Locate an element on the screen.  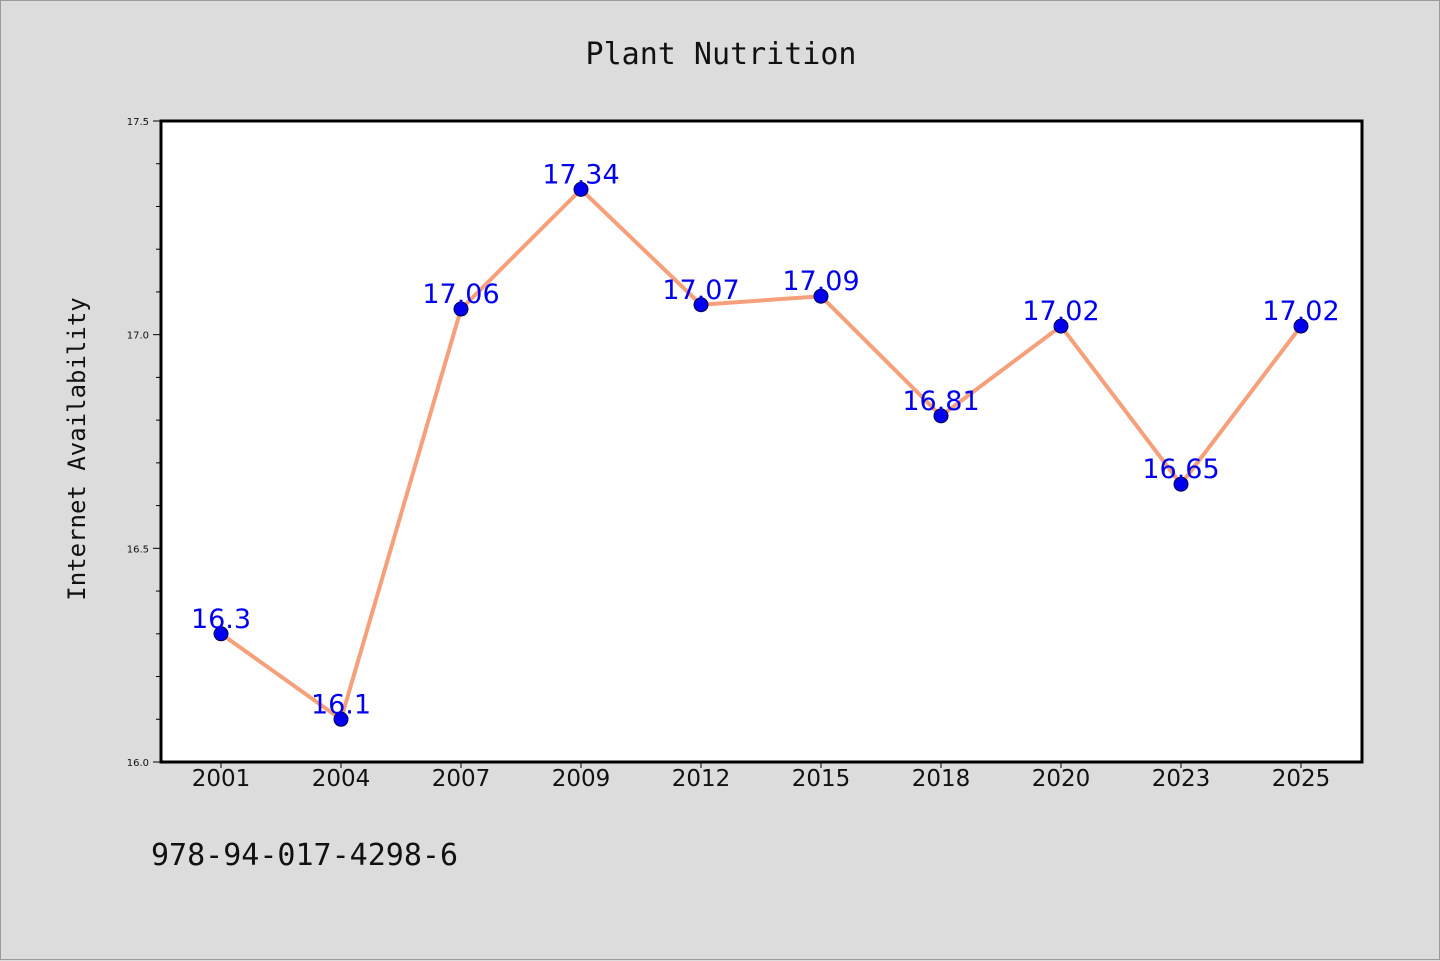
x-tick-label: 2023 is located at coordinates (1181, 779).